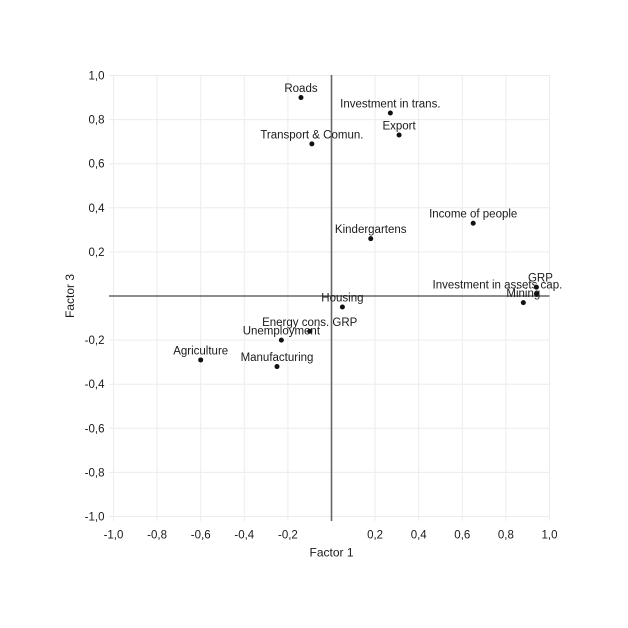 Image resolution: width=628 pixels, height=628 pixels. Describe the element at coordinates (277, 367) in the screenshot. I see `data-point-manufacturing` at that location.